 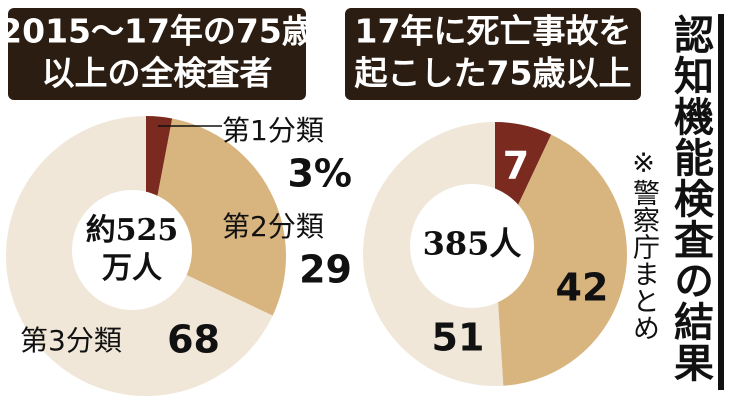 I want to click on chart-title: 起こした75歳以上, so click(x=493, y=73).